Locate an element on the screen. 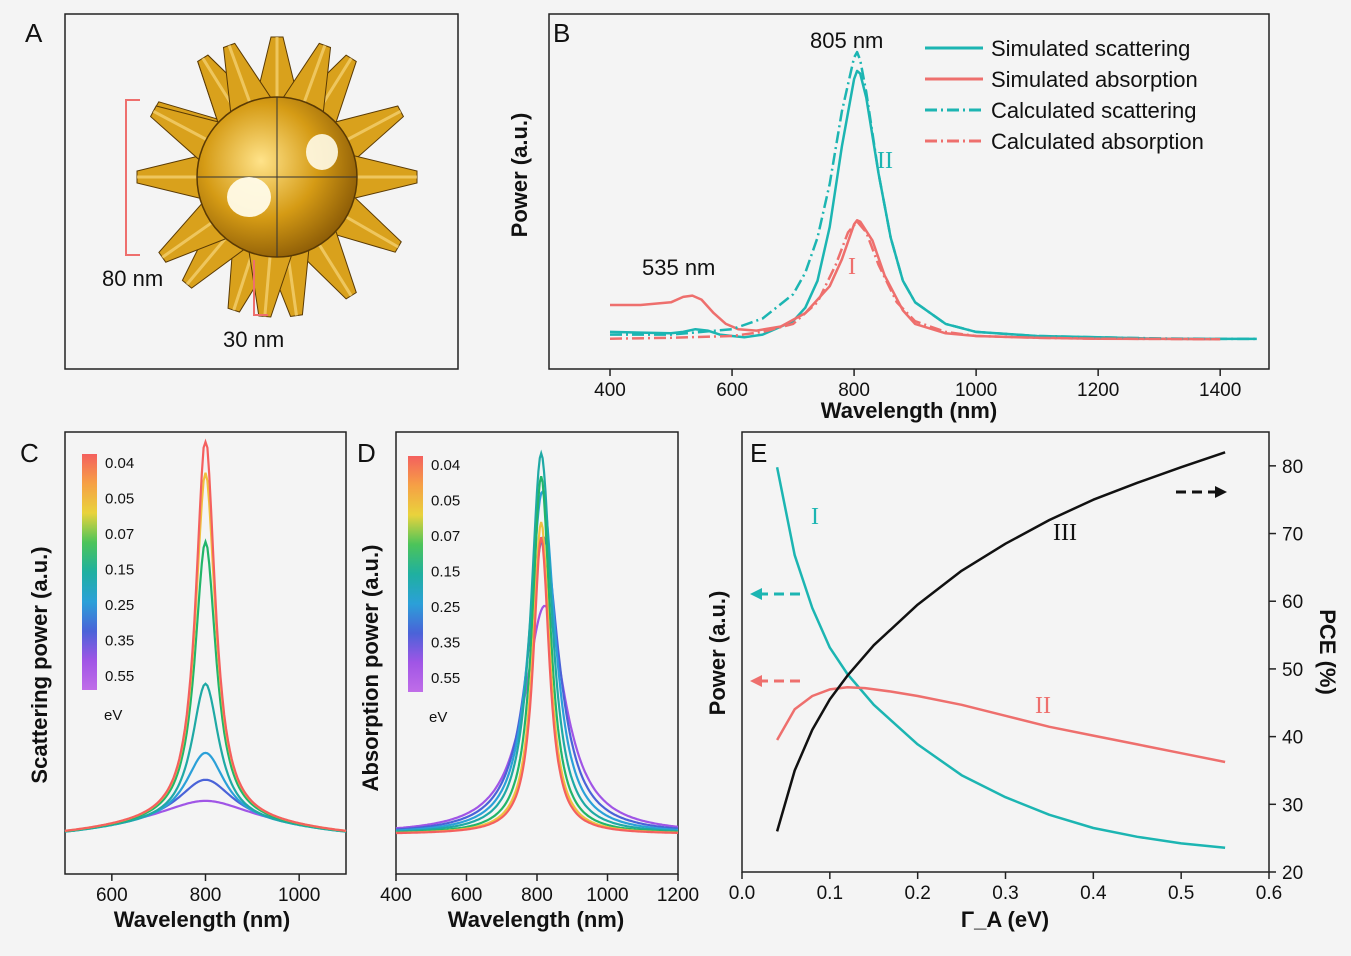 The width and height of the screenshot is (1351, 956). panel-b-series-calculated-absorption is located at coordinates (915, 280).